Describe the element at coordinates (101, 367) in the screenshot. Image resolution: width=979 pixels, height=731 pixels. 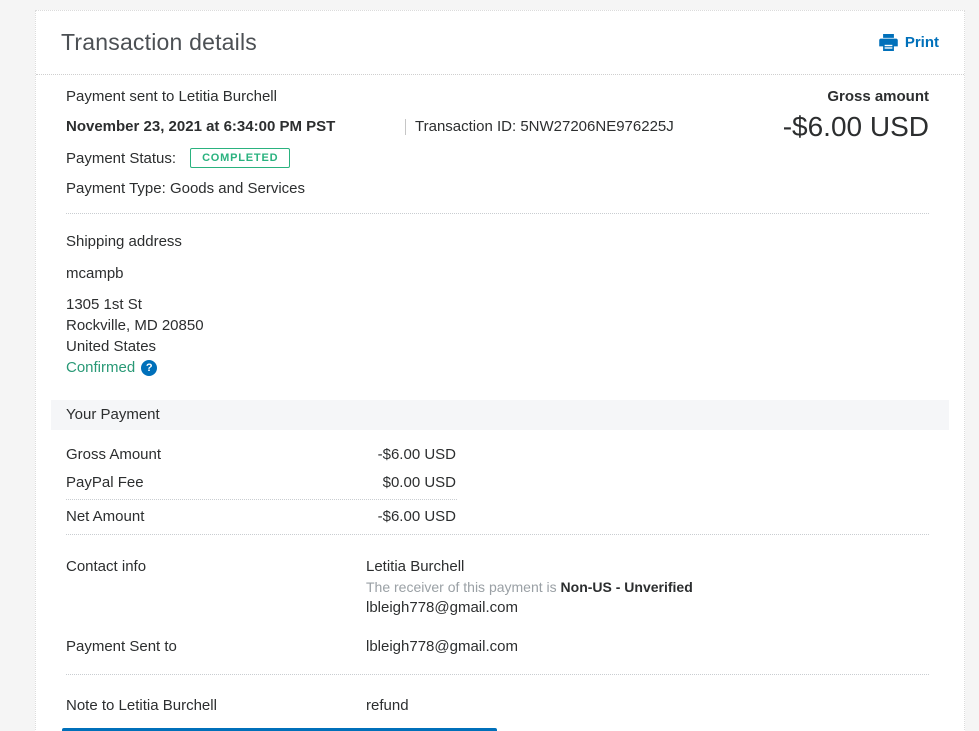
I see `confirmed-link: Confirmed` at that location.